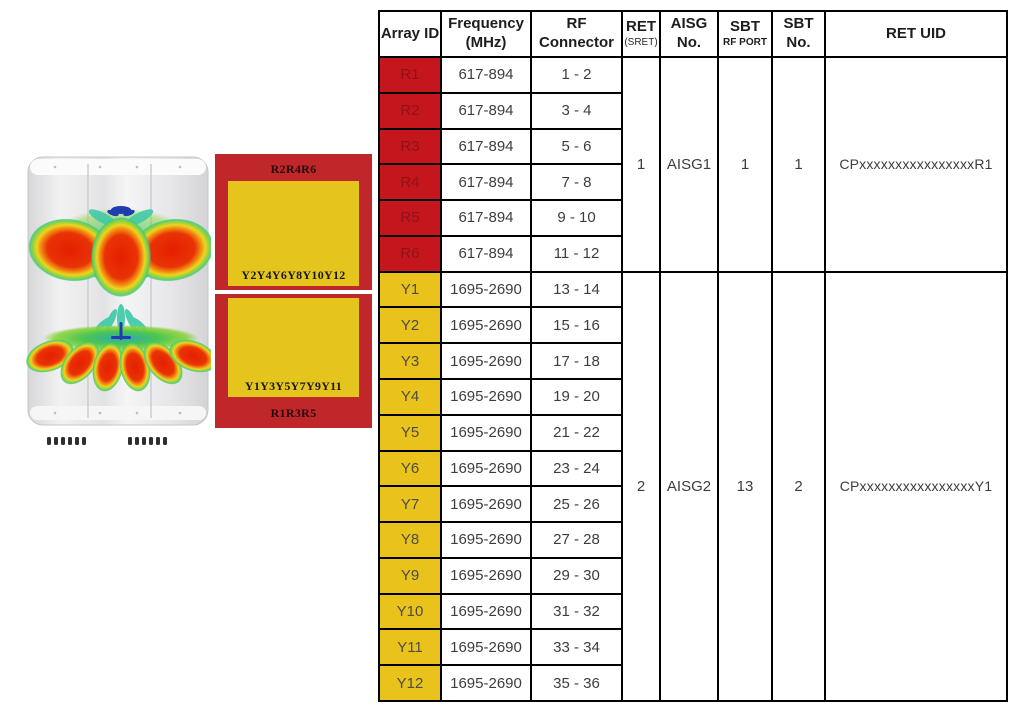  What do you see at coordinates (576, 575) in the screenshot?
I see `rf-connector-cell: 29 - 30` at bounding box center [576, 575].